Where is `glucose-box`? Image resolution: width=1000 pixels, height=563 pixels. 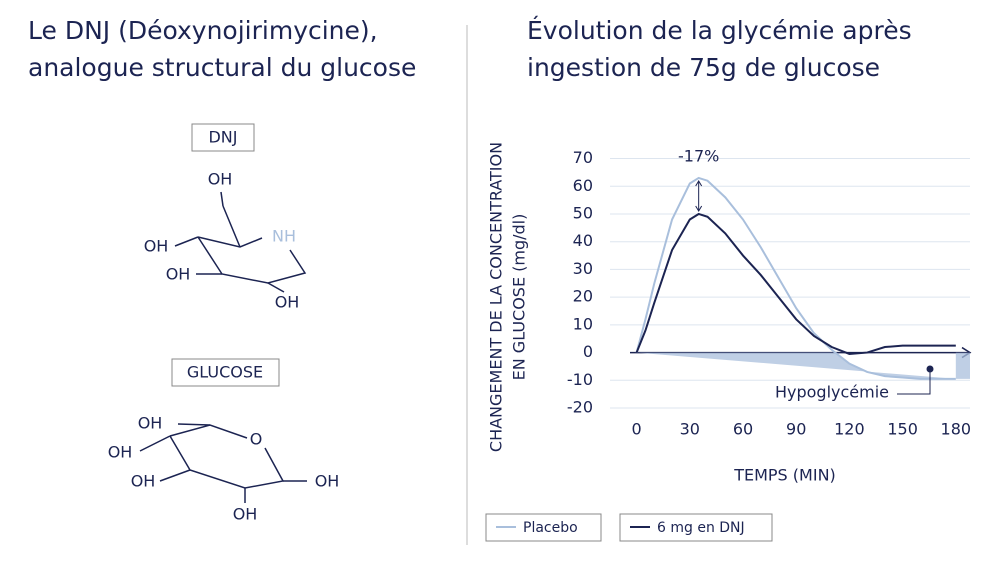 glucose-box is located at coordinates (225, 372).